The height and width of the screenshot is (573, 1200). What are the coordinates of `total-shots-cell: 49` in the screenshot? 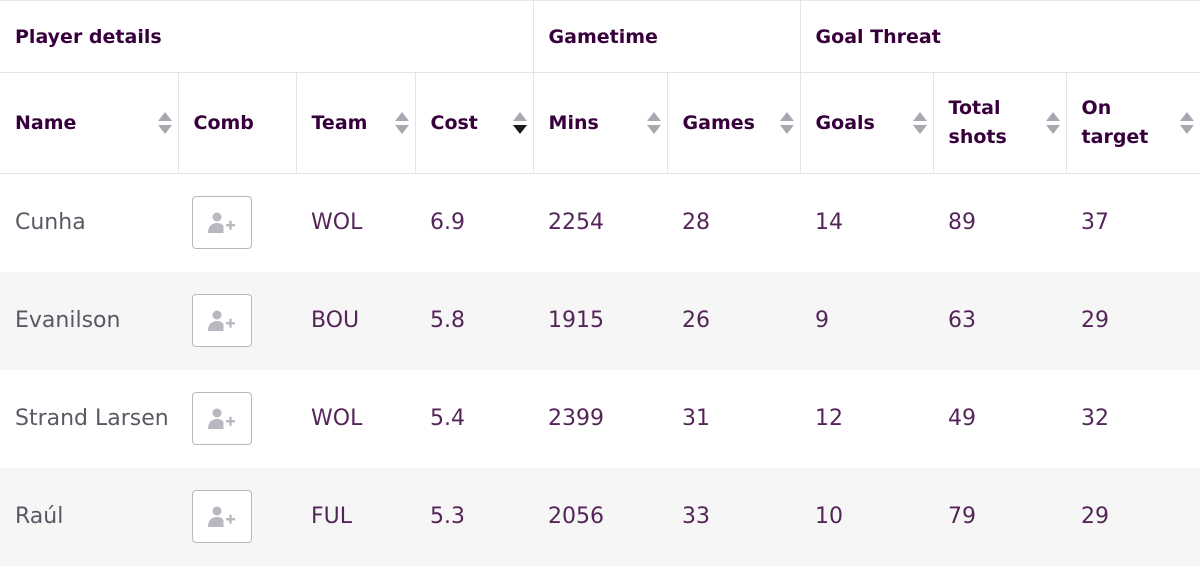 It's located at (962, 418).